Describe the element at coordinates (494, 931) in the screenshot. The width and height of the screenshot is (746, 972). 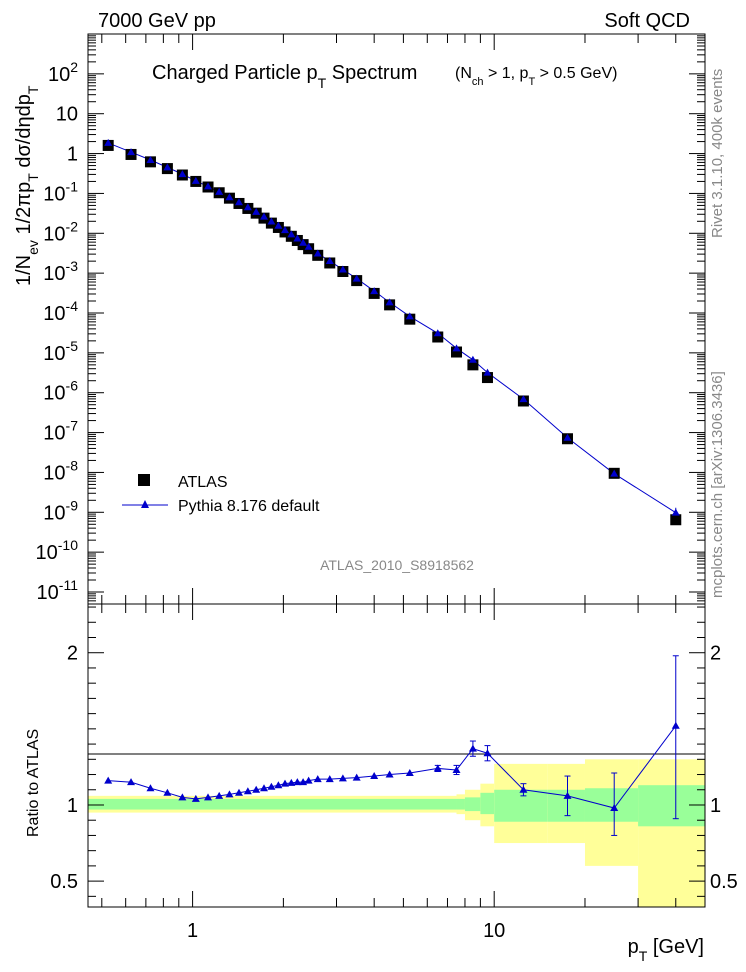
I see `x-tick-label: 10` at that location.